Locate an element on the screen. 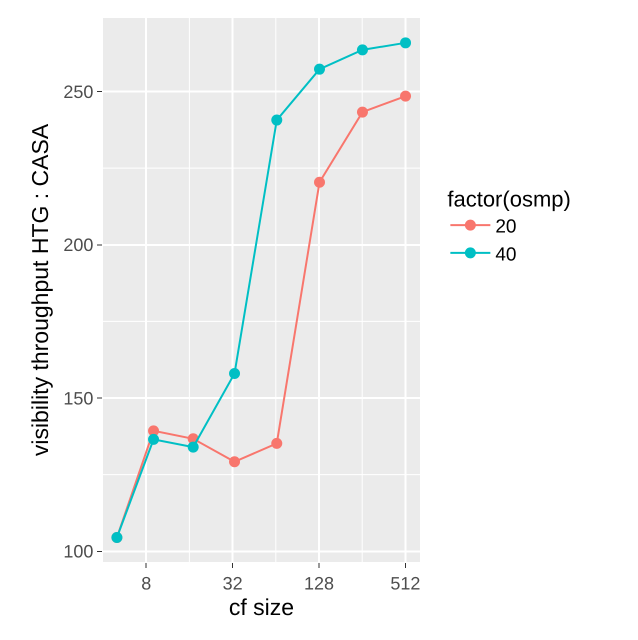  y-tick-label: 100 is located at coordinates (78, 552).